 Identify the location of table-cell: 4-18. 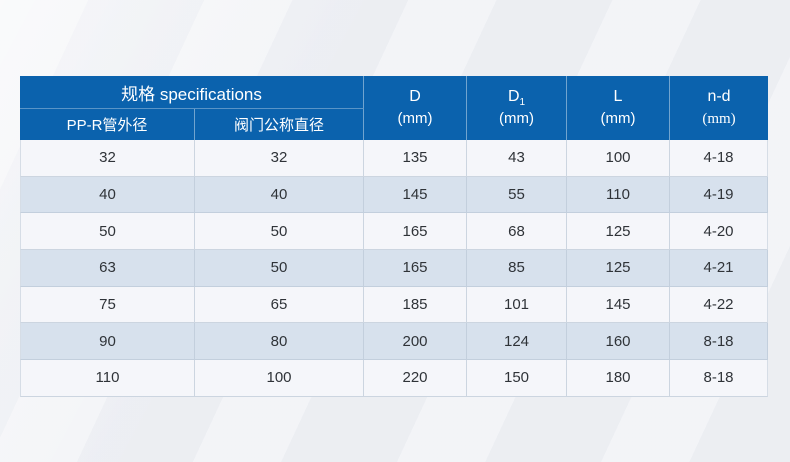
(719, 158).